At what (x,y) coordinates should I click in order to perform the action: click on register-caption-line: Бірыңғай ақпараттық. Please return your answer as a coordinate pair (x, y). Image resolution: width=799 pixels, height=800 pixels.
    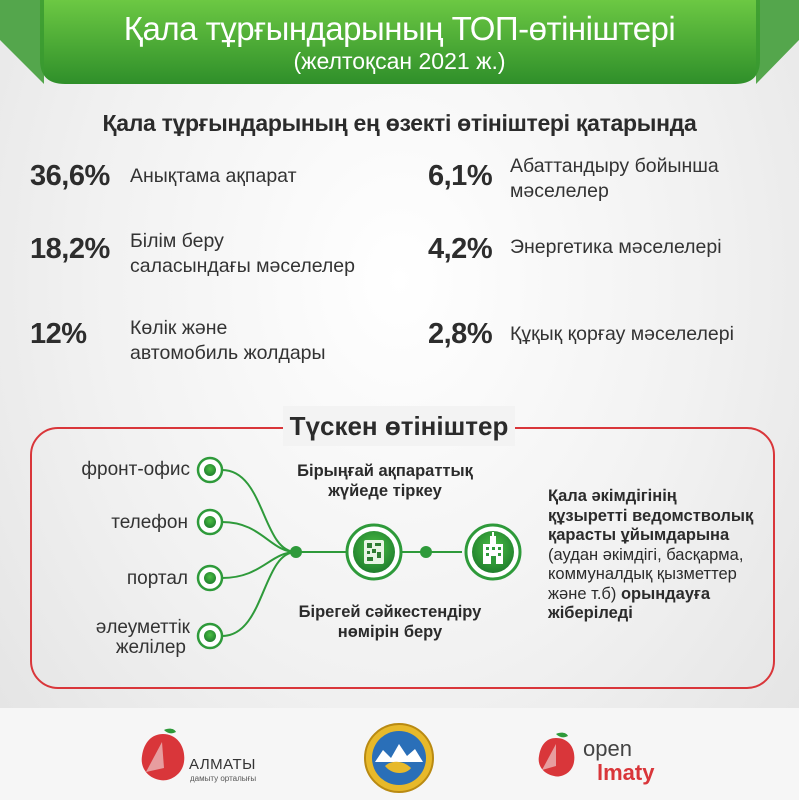
    Looking at the image, I should click on (385, 471).